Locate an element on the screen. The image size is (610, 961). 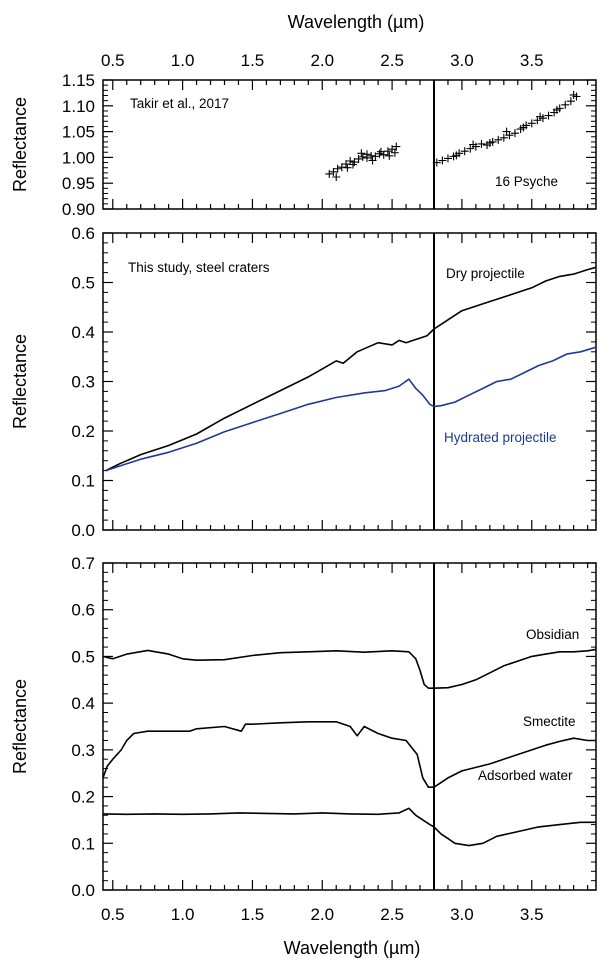
y-tick-label: 1.10 is located at coordinates (78, 106).